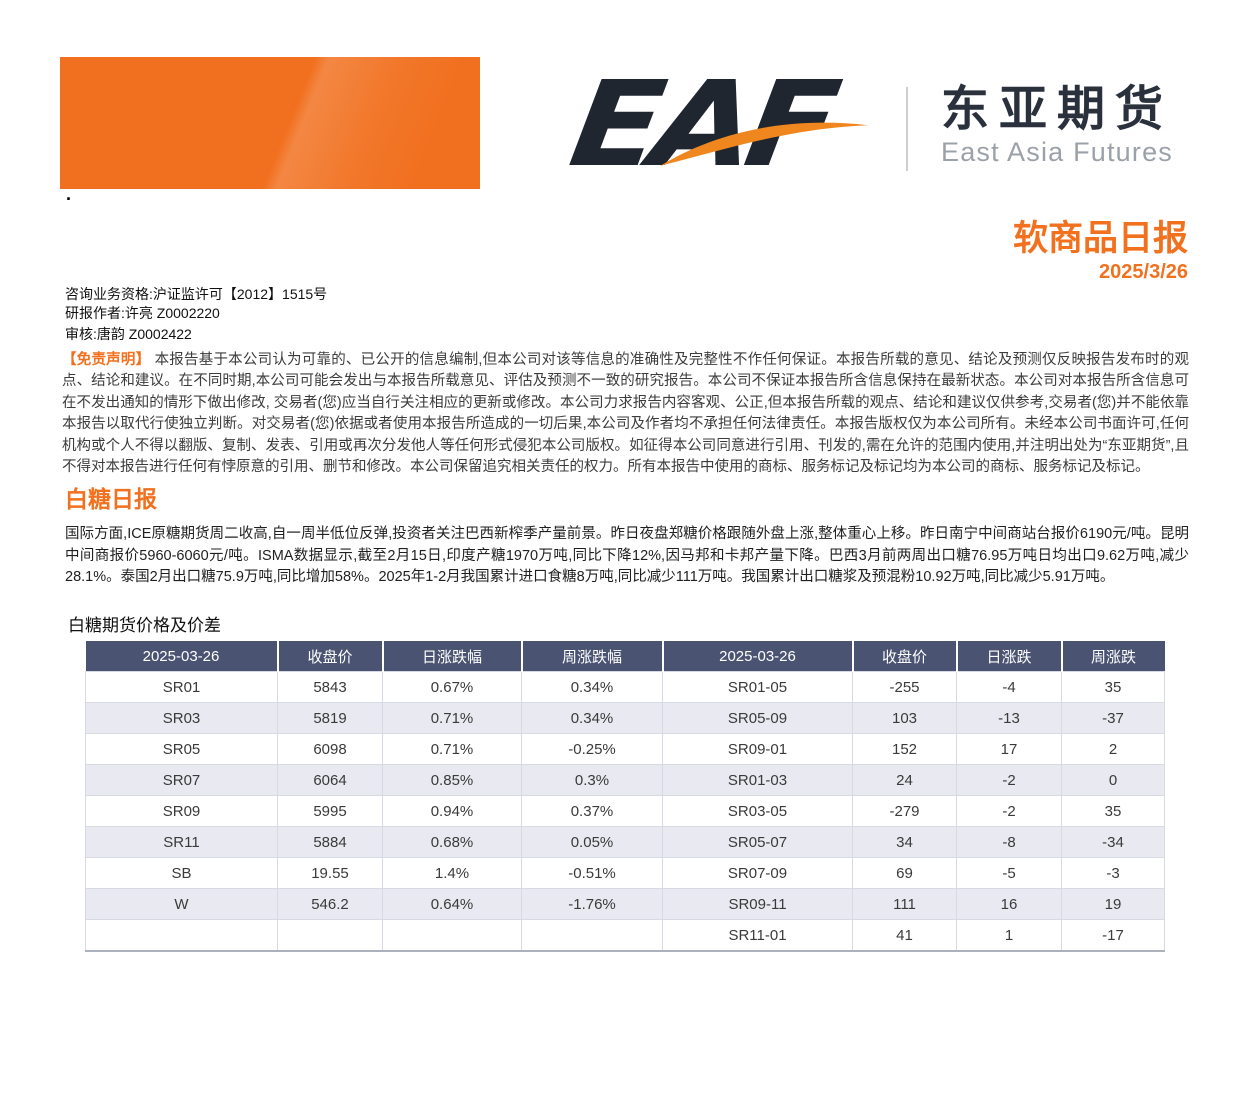 The width and height of the screenshot is (1250, 1100). What do you see at coordinates (757, 811) in the screenshot?
I see `table-cell: SR03-05` at bounding box center [757, 811].